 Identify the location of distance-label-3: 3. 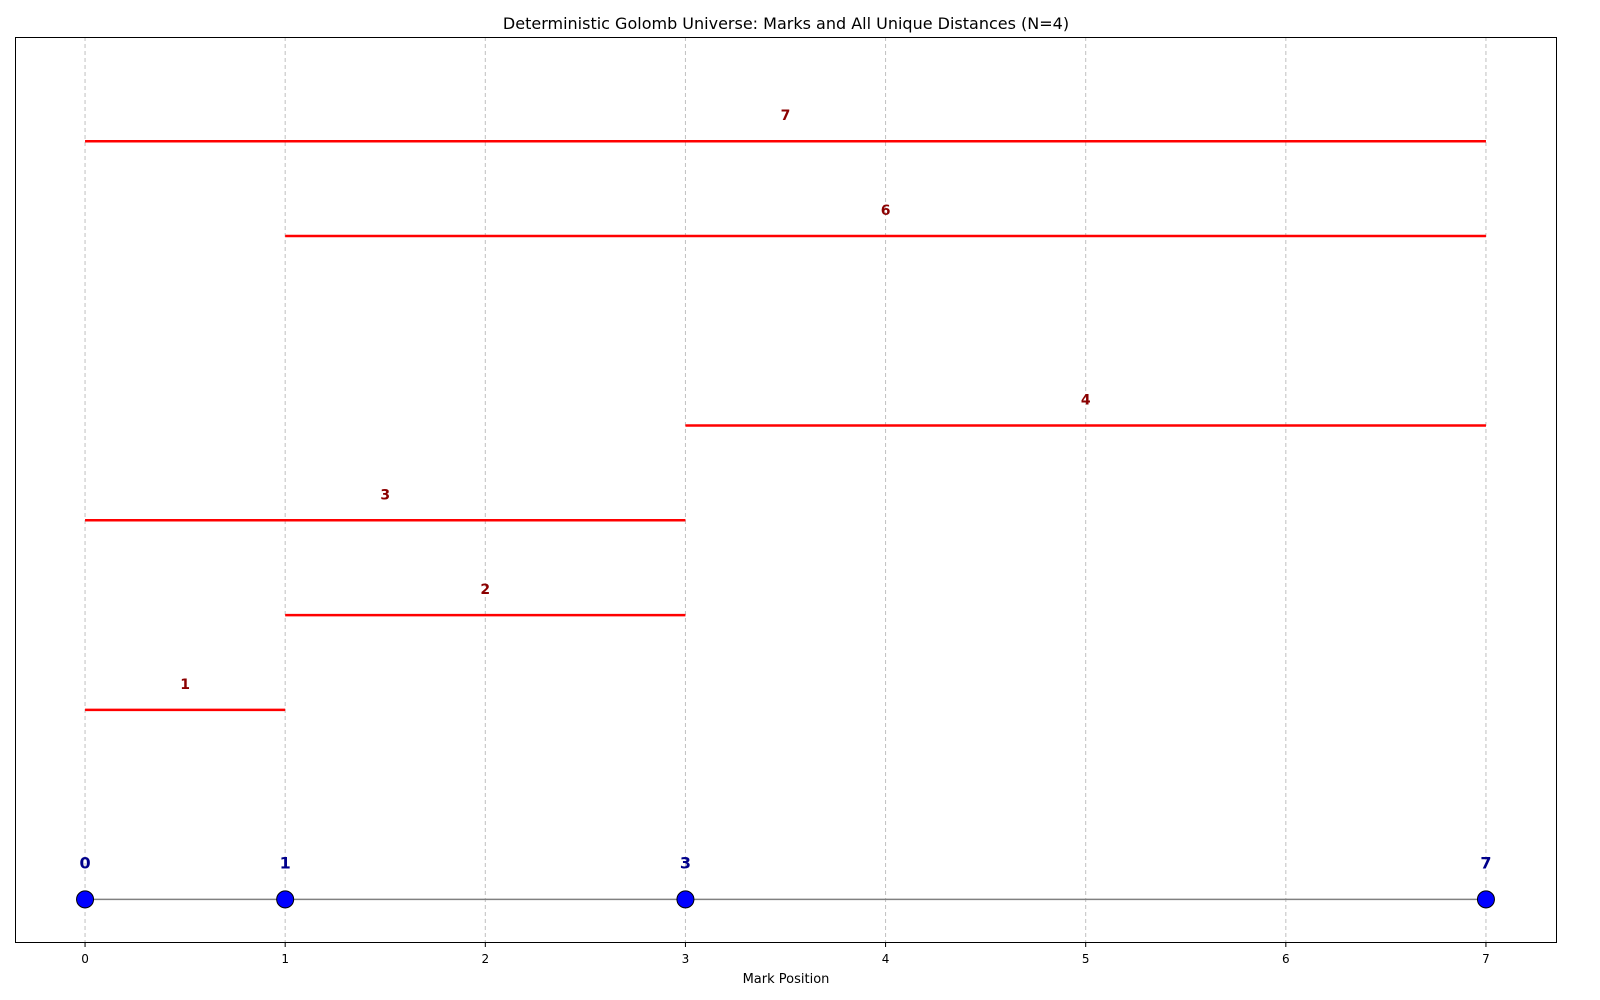
(385, 495).